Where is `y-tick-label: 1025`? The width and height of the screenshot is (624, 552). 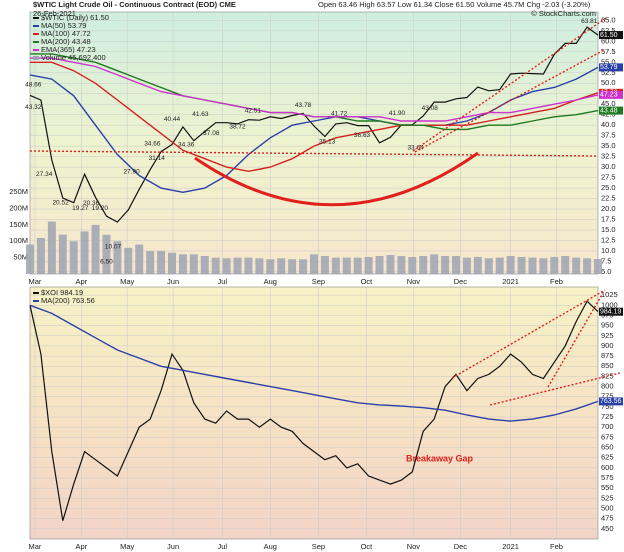 y-tick-label: 1025 is located at coordinates (609, 294).